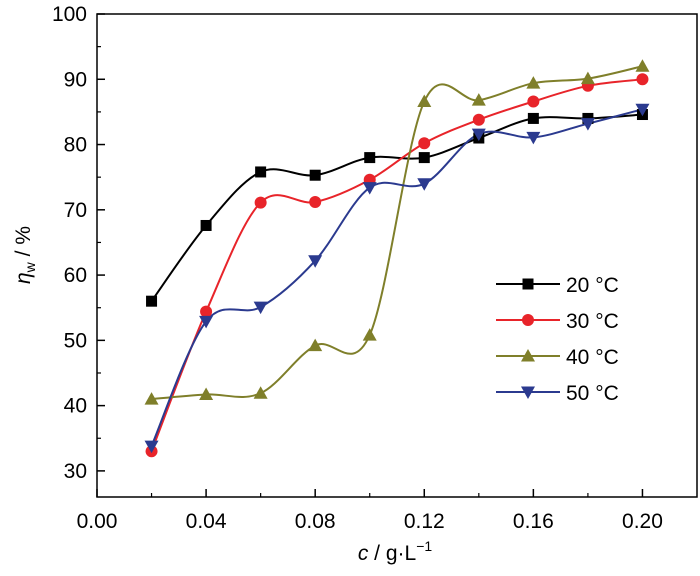 The image size is (700, 576). What do you see at coordinates (363, 553) in the screenshot?
I see `x-axis-title-symbol: c` at bounding box center [363, 553].